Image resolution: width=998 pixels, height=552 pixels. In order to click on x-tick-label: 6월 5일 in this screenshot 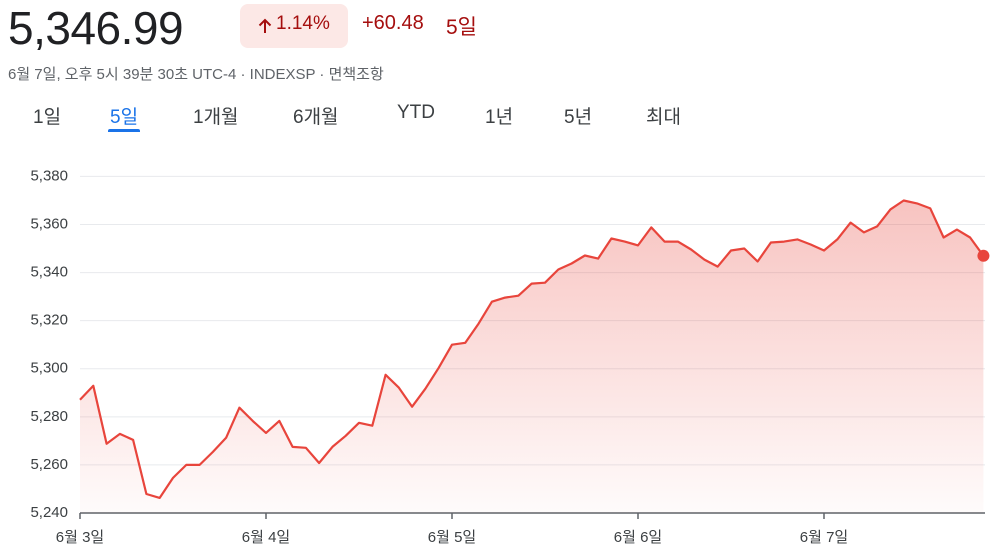, I will do `click(452, 537)`.